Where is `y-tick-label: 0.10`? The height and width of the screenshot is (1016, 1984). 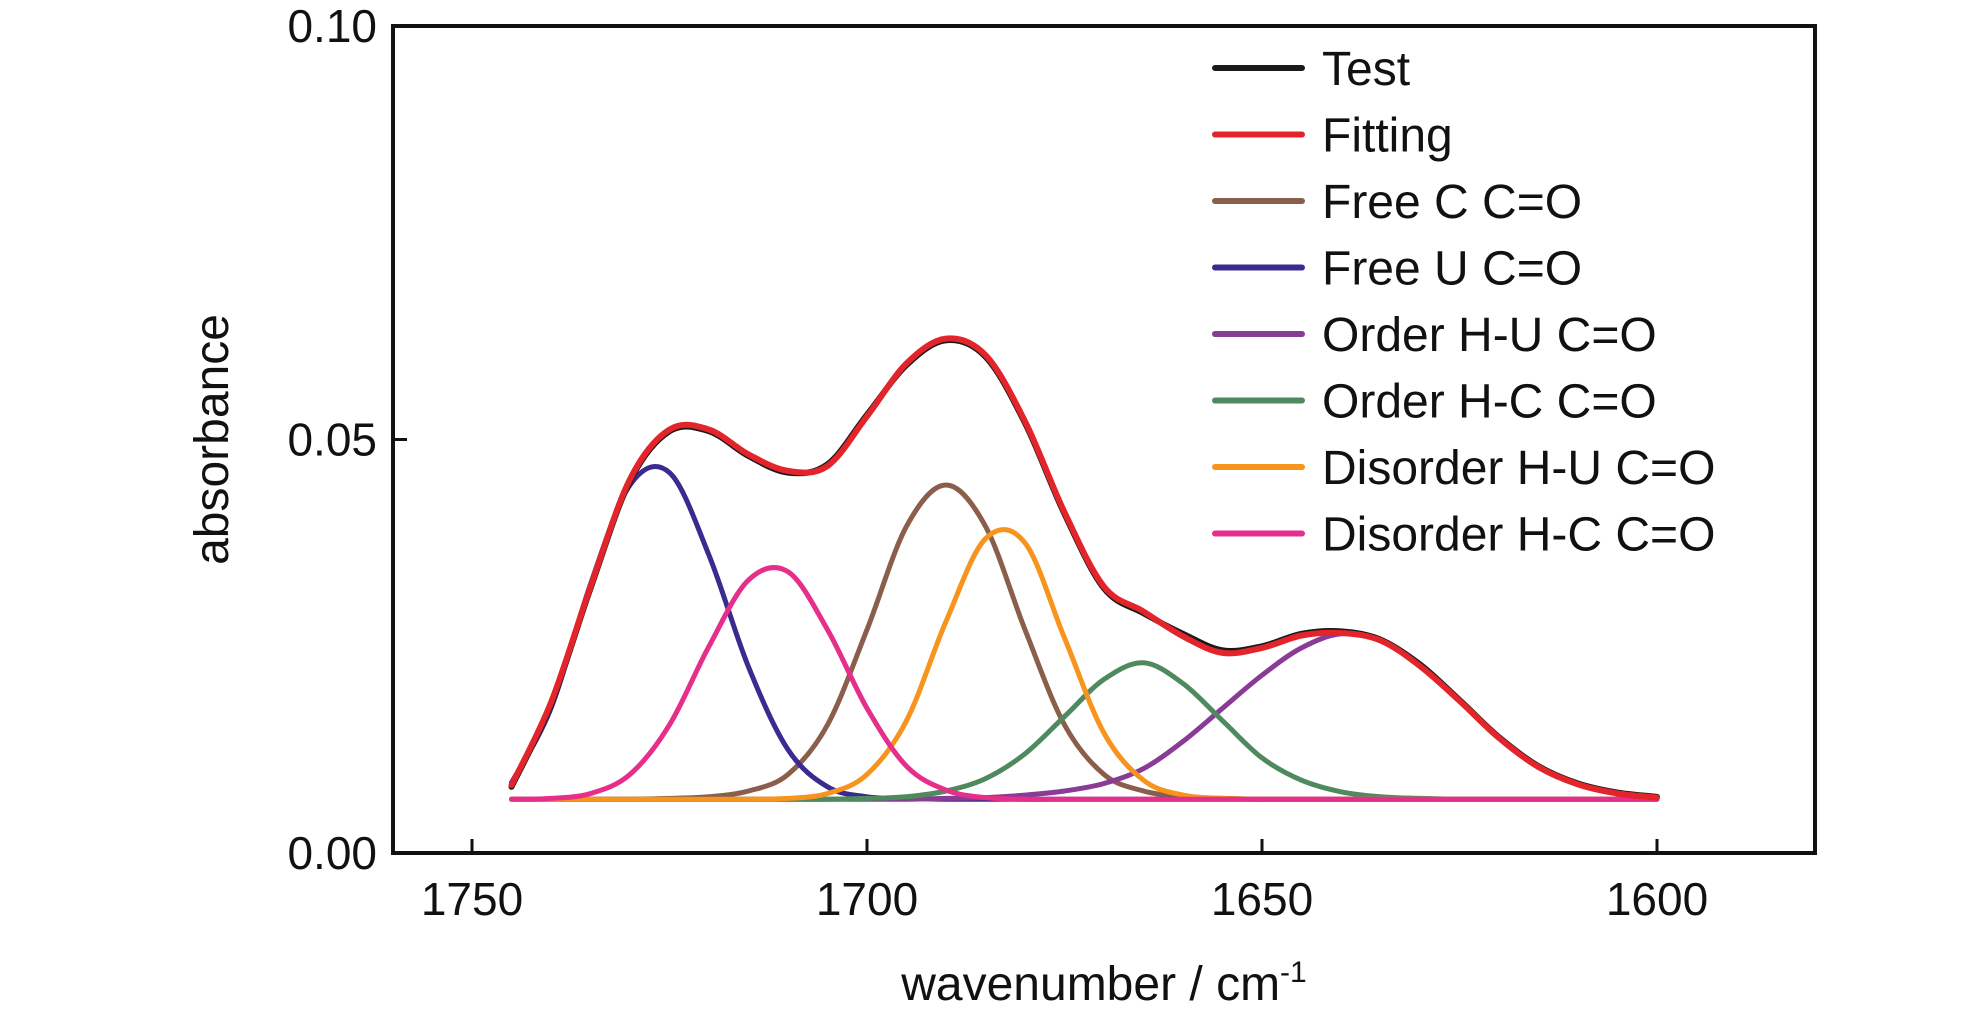 y-tick-label: 0.10 is located at coordinates (332, 26).